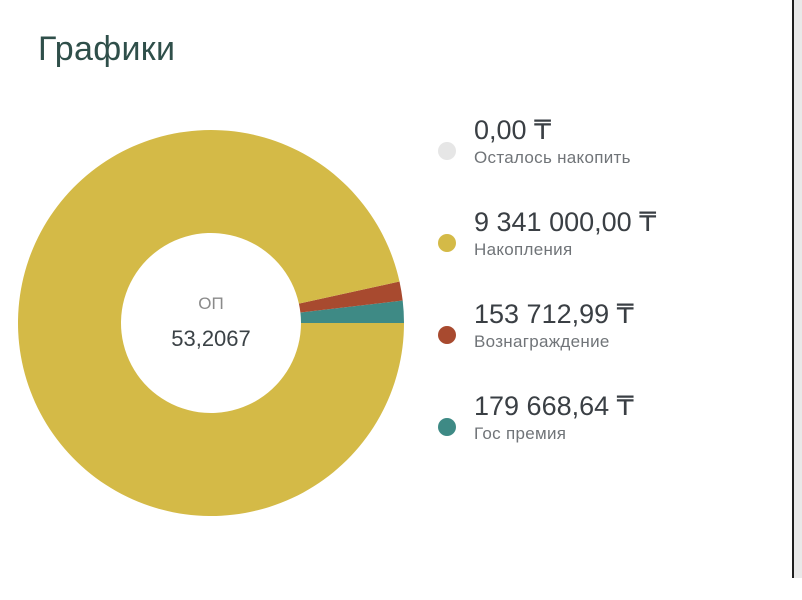  I want to click on legend-item-savings: 9 341 000,00 ₸ Накопления, so click(608, 250).